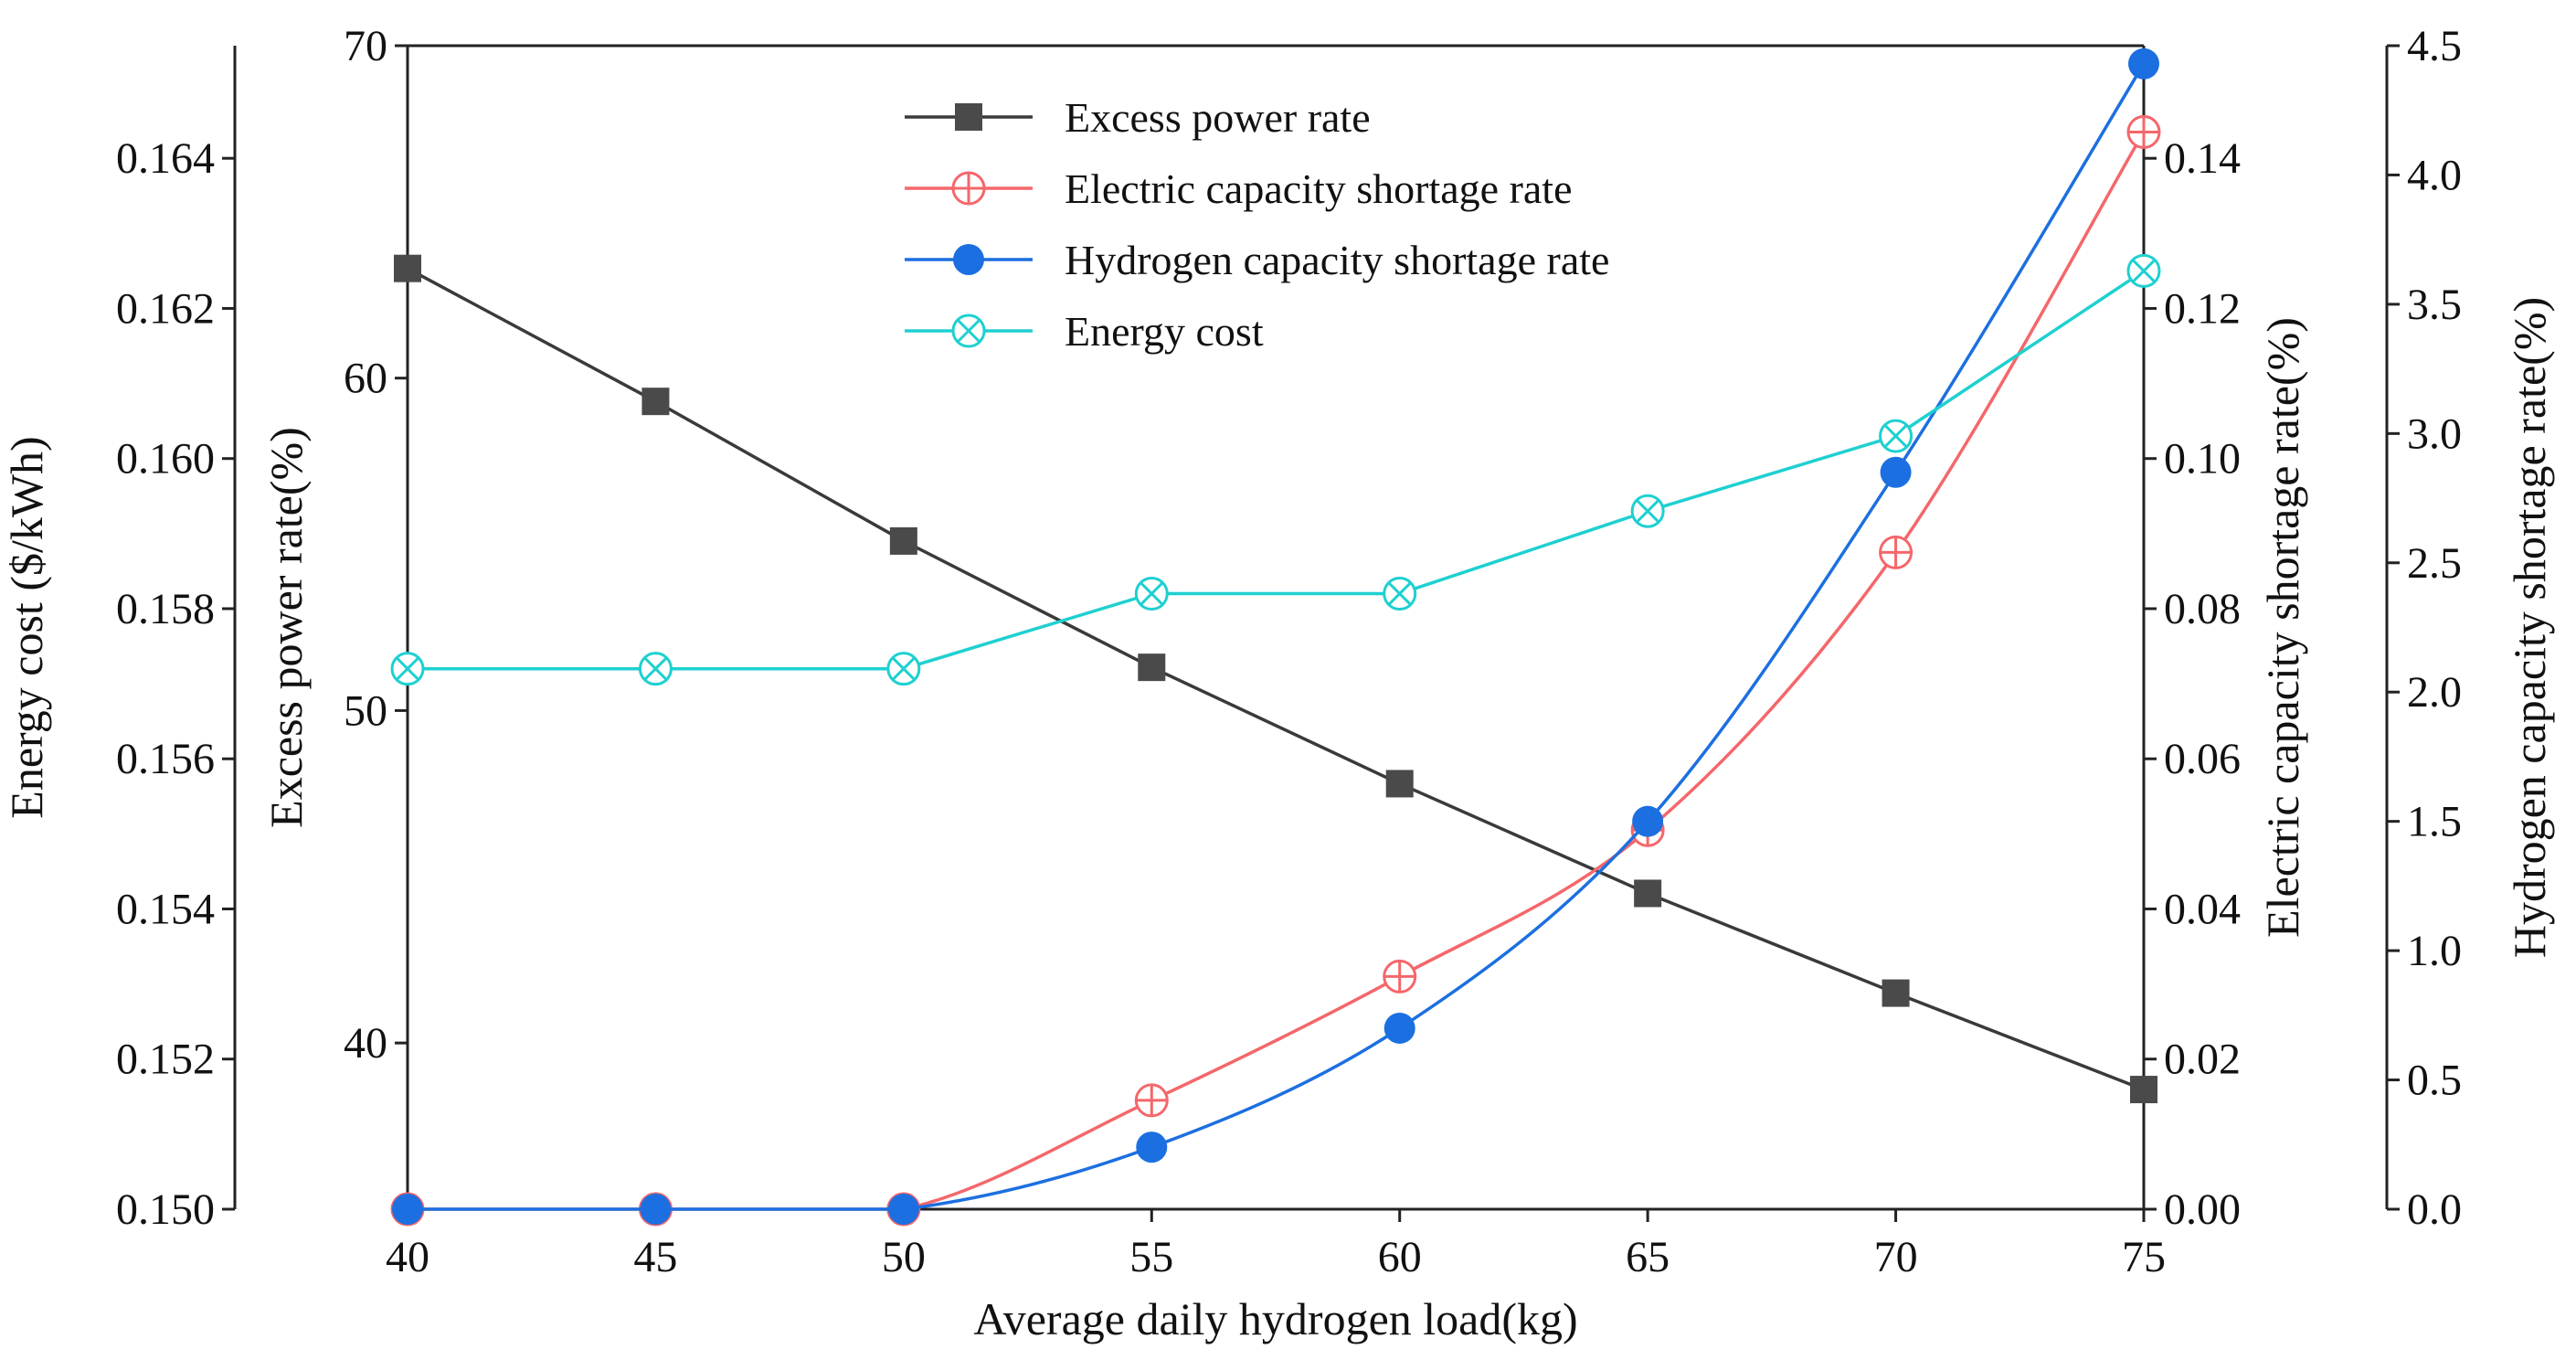 Image resolution: width=2576 pixels, height=1360 pixels. What do you see at coordinates (2434, 305) in the screenshot?
I see `hydrogen-shortage-tick-label: 3.5` at bounding box center [2434, 305].